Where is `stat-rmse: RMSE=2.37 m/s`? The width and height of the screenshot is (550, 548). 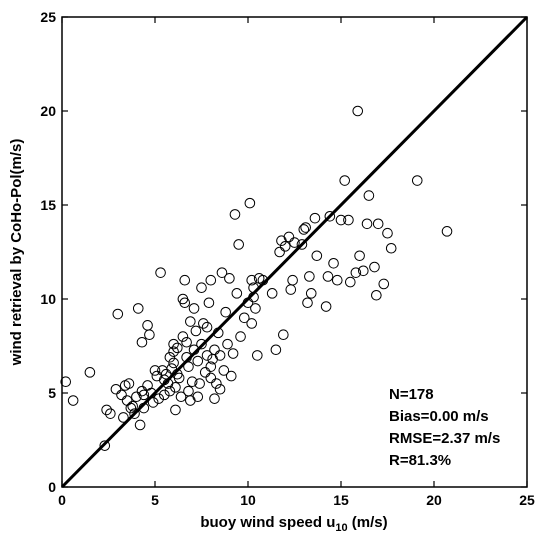 stat-rmse: RMSE=2.37 m/s is located at coordinates (444, 438).